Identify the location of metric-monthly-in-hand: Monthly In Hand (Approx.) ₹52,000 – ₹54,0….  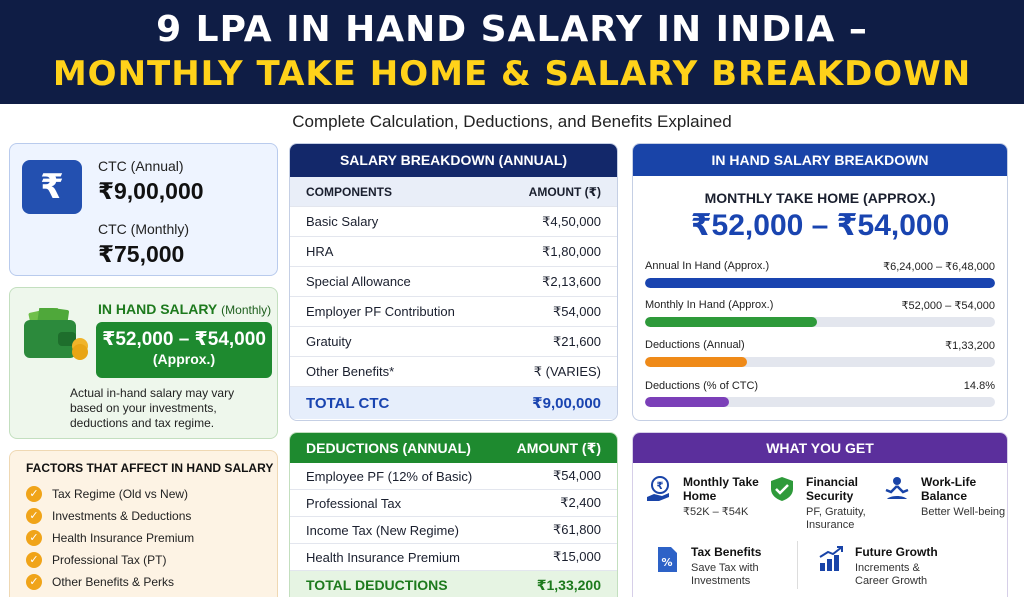
(820, 313).